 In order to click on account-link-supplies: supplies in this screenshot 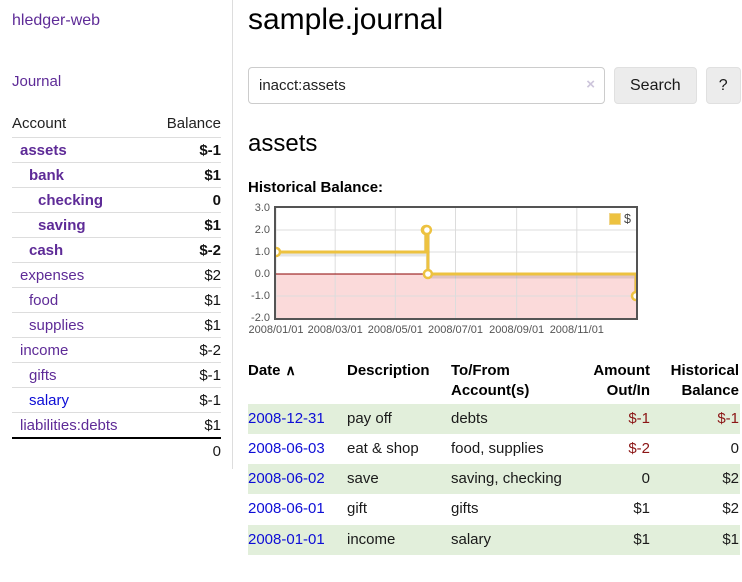, I will do `click(57, 325)`.